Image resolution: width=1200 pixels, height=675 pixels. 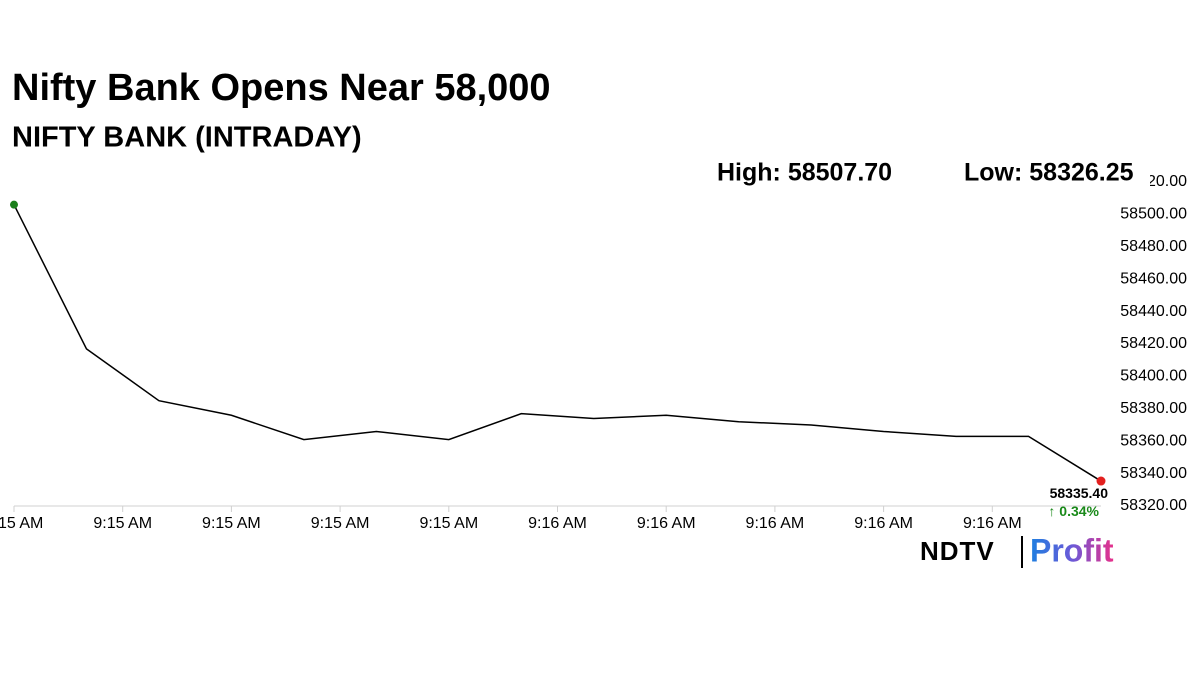 What do you see at coordinates (187, 138) in the screenshot?
I see `chart-subtitle: NIFTY BANK (INTRADAY)` at bounding box center [187, 138].